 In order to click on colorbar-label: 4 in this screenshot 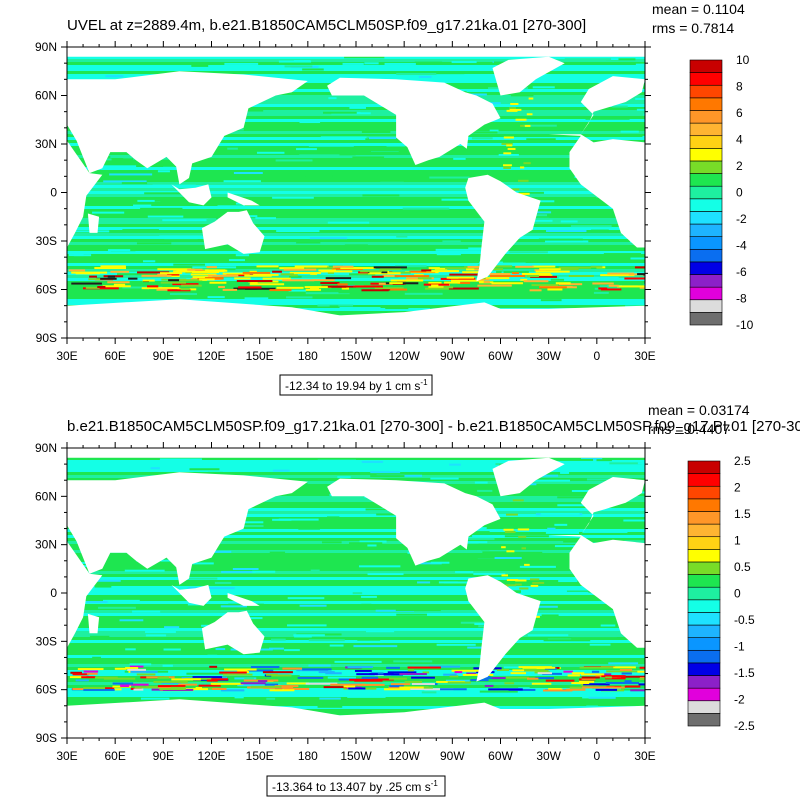, I will do `click(739, 140)`.